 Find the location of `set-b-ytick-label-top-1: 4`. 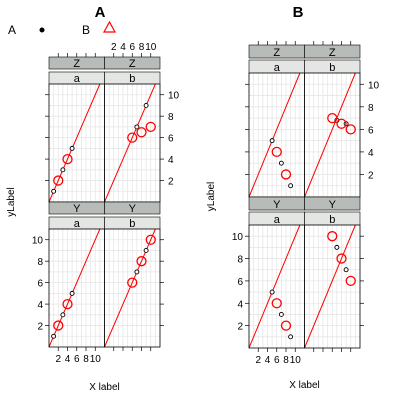

set-b-ytick-label-top-1: 4 is located at coordinates (371, 153).